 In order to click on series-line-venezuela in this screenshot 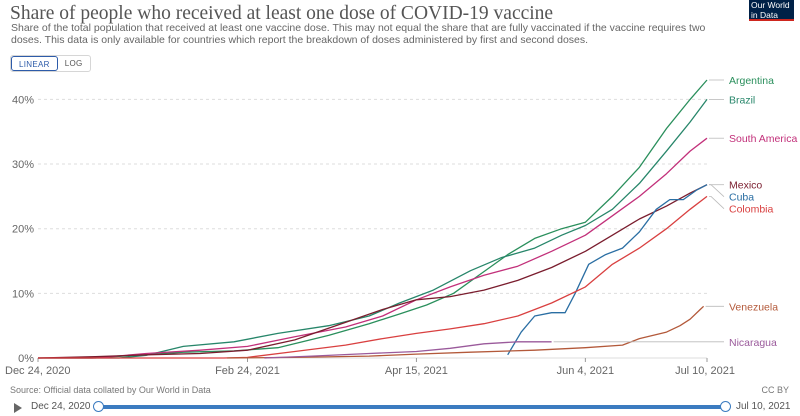, I will do `click(466, 332)`.